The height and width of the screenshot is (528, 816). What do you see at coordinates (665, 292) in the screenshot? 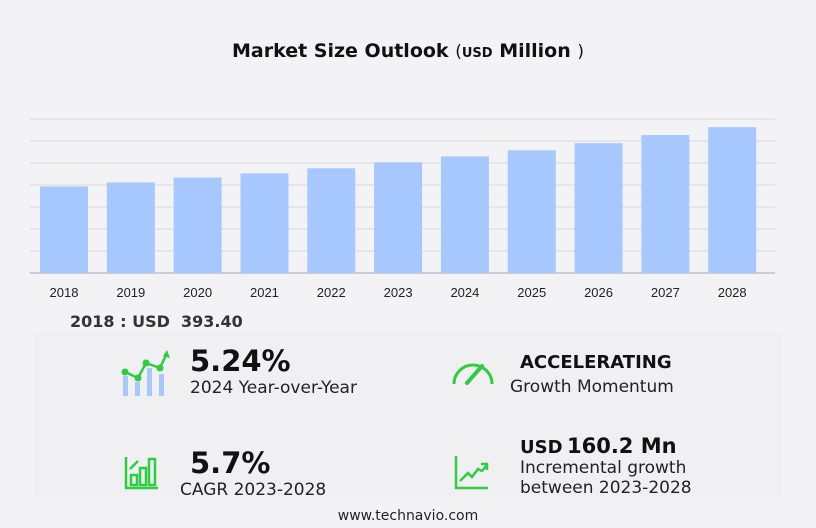
I see `x-tick-label: 2027` at bounding box center [665, 292].